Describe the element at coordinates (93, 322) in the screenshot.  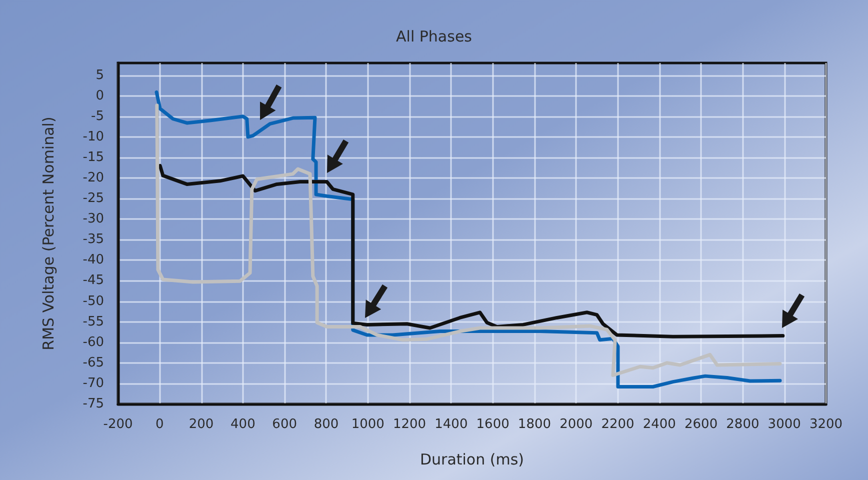
I see `y-tick-label: -55` at that location.